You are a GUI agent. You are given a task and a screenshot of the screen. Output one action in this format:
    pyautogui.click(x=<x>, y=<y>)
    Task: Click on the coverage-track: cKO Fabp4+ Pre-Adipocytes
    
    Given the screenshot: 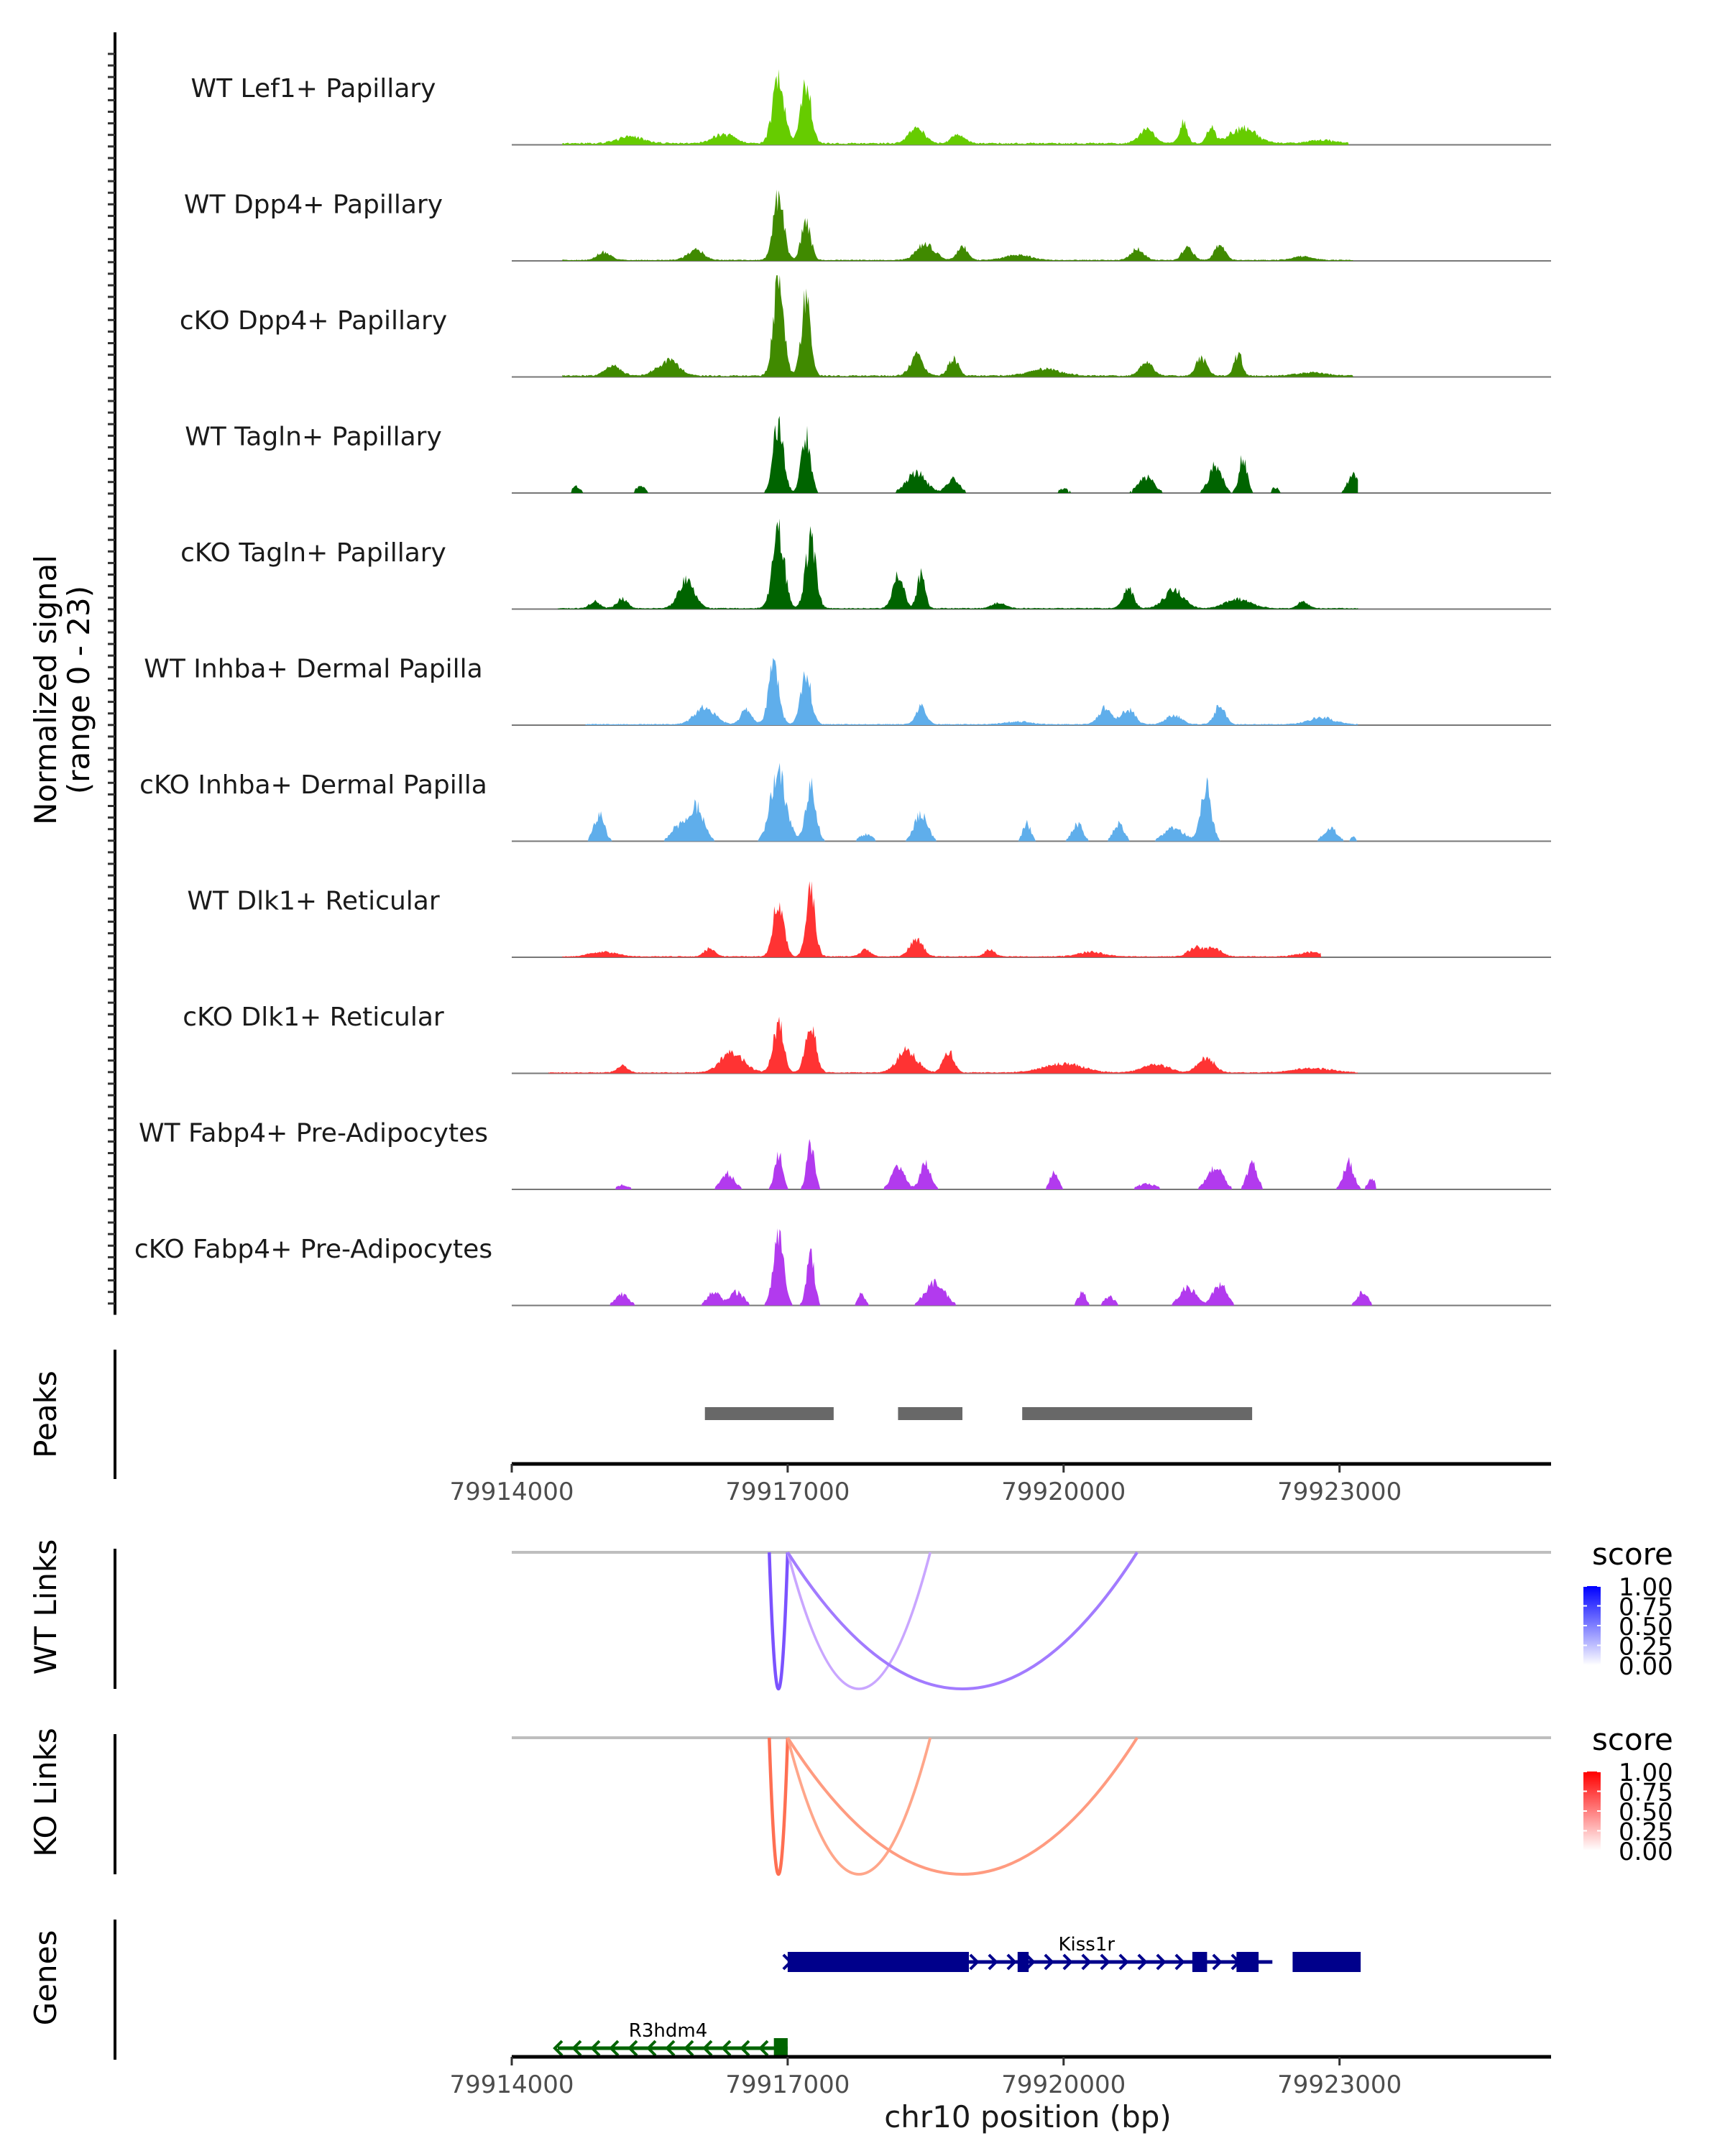 What is the action you would take?
    pyautogui.click(x=842, y=1267)
    